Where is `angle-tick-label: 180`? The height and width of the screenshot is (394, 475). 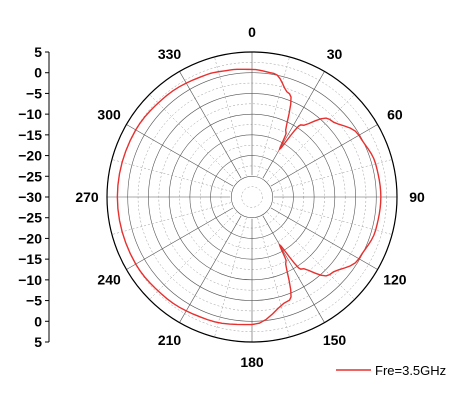
angle-tick-label: 180 is located at coordinates (252, 362).